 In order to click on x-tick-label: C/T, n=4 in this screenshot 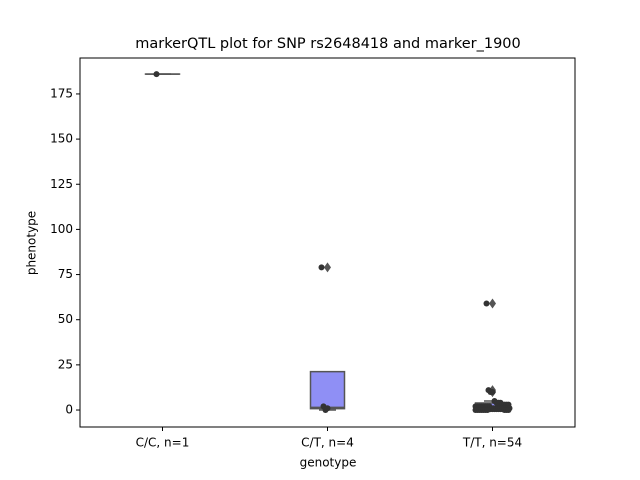, I will do `click(327, 443)`.